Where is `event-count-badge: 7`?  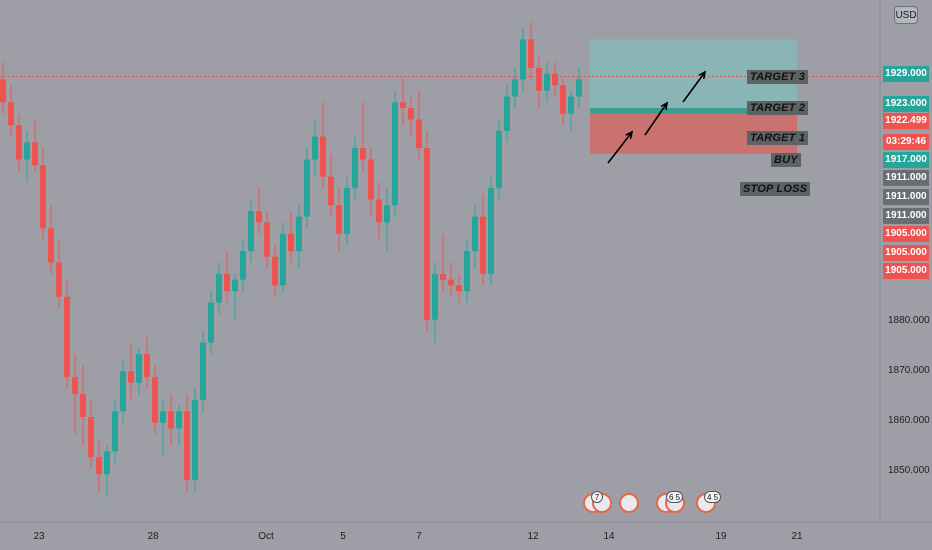
event-count-badge: 7 is located at coordinates (597, 497).